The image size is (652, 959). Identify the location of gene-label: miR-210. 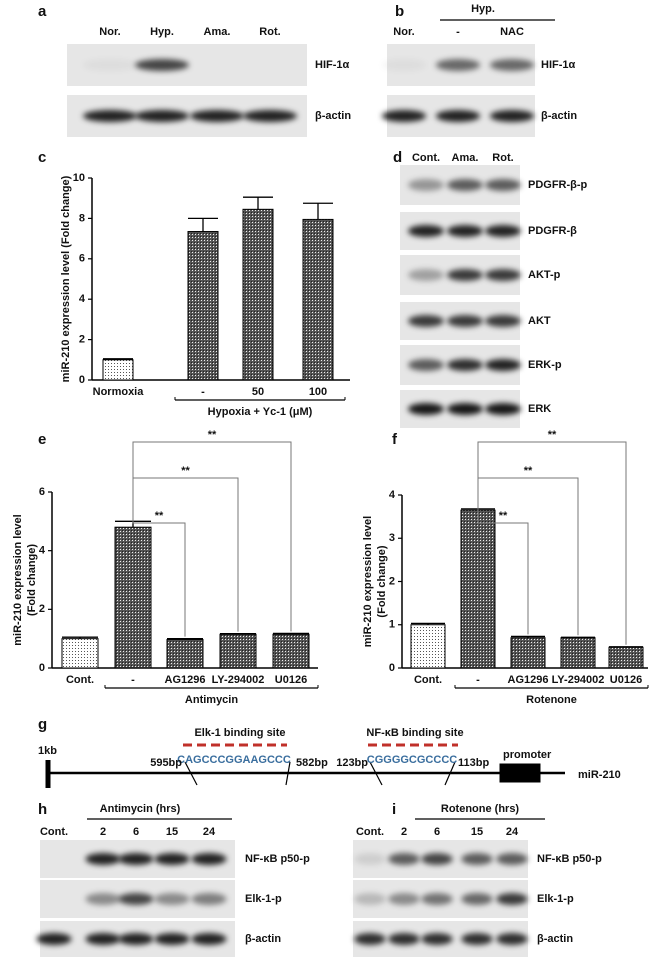
(599, 775).